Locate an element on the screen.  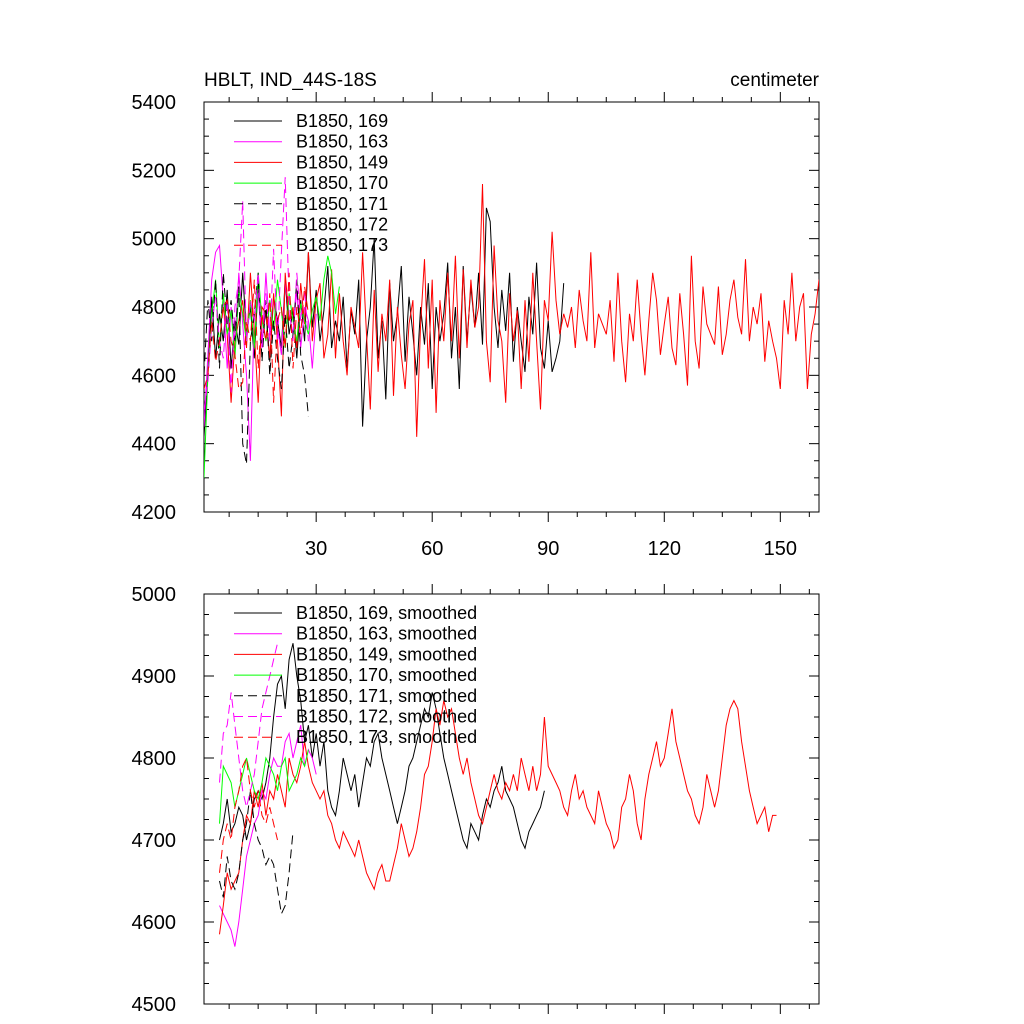
legend-label: B1850, 149 is located at coordinates (342, 162).